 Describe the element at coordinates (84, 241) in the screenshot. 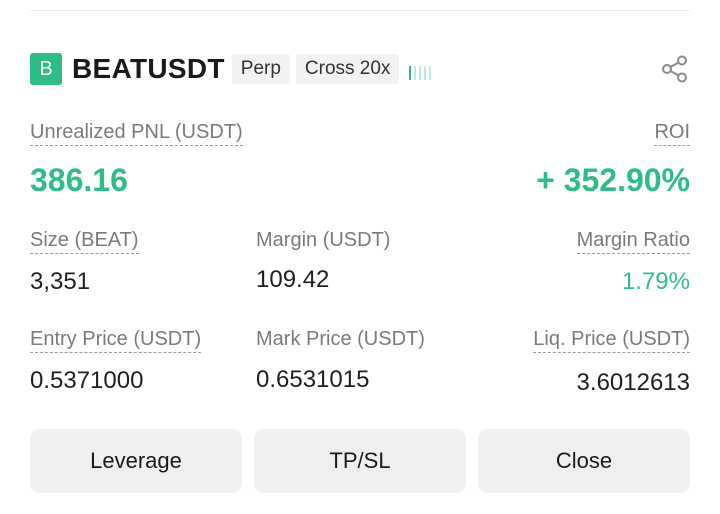

I see `size-label: Size (BEAT)` at that location.